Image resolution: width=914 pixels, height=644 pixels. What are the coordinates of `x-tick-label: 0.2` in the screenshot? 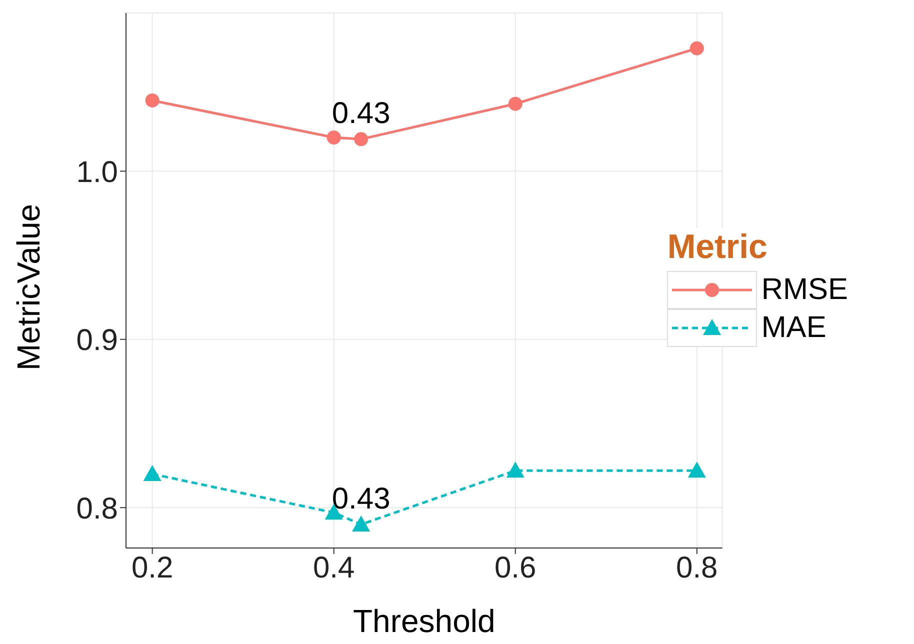 It's located at (152, 567).